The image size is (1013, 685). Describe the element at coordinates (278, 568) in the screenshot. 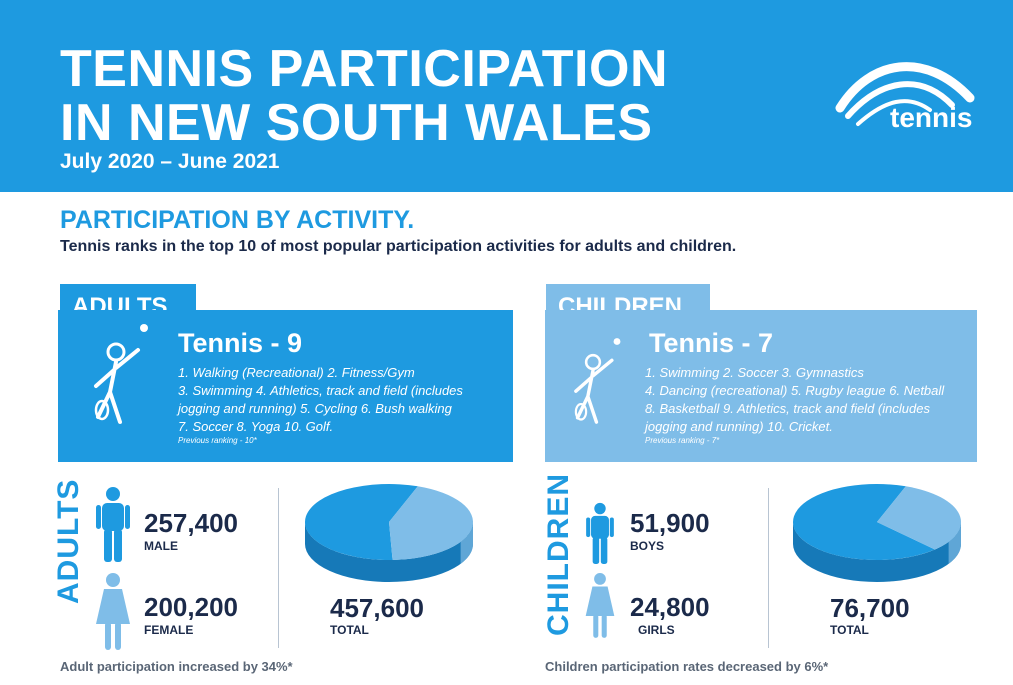

I see `adults-divider` at that location.